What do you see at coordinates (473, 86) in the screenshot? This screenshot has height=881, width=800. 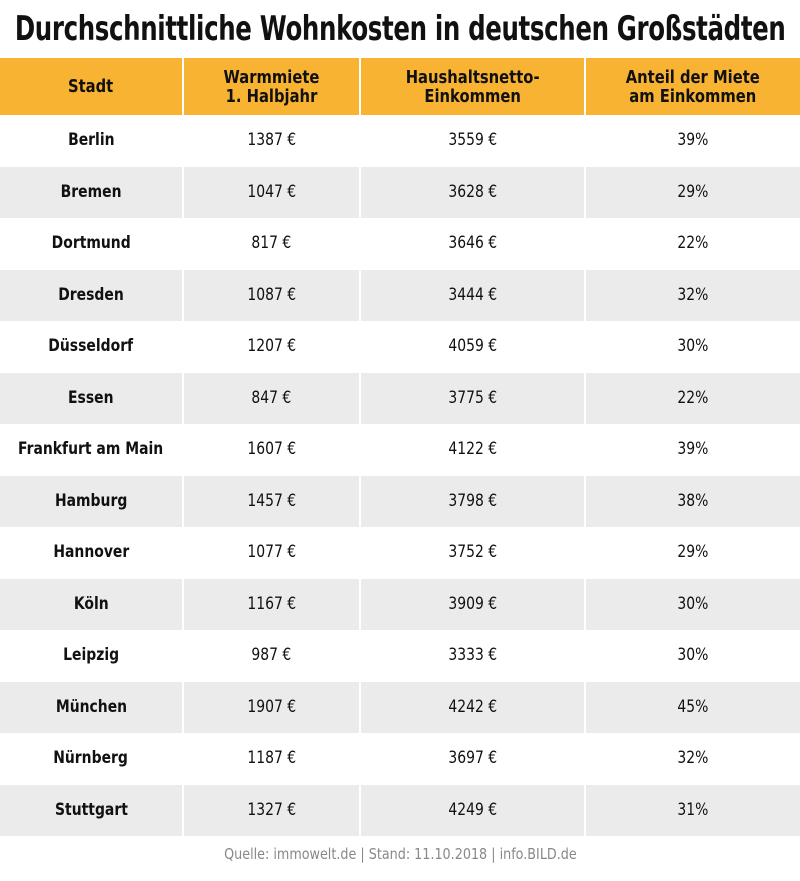 I see `header-cell: Haushaltsnetto- Einkommen` at bounding box center [473, 86].